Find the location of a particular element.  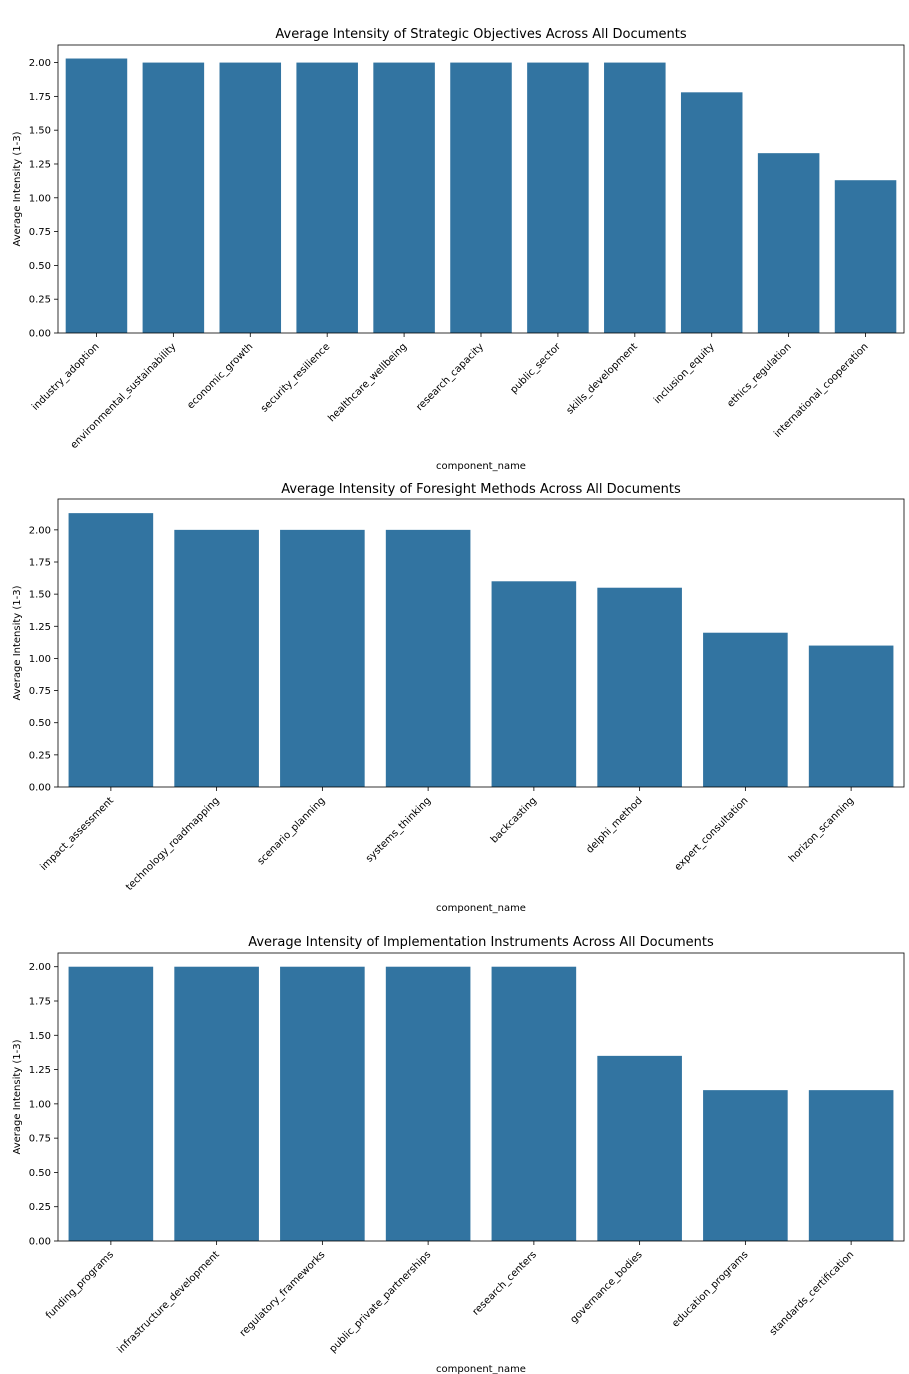

x-tick-label-funding_programs: funding_programs is located at coordinates (80, 1285).